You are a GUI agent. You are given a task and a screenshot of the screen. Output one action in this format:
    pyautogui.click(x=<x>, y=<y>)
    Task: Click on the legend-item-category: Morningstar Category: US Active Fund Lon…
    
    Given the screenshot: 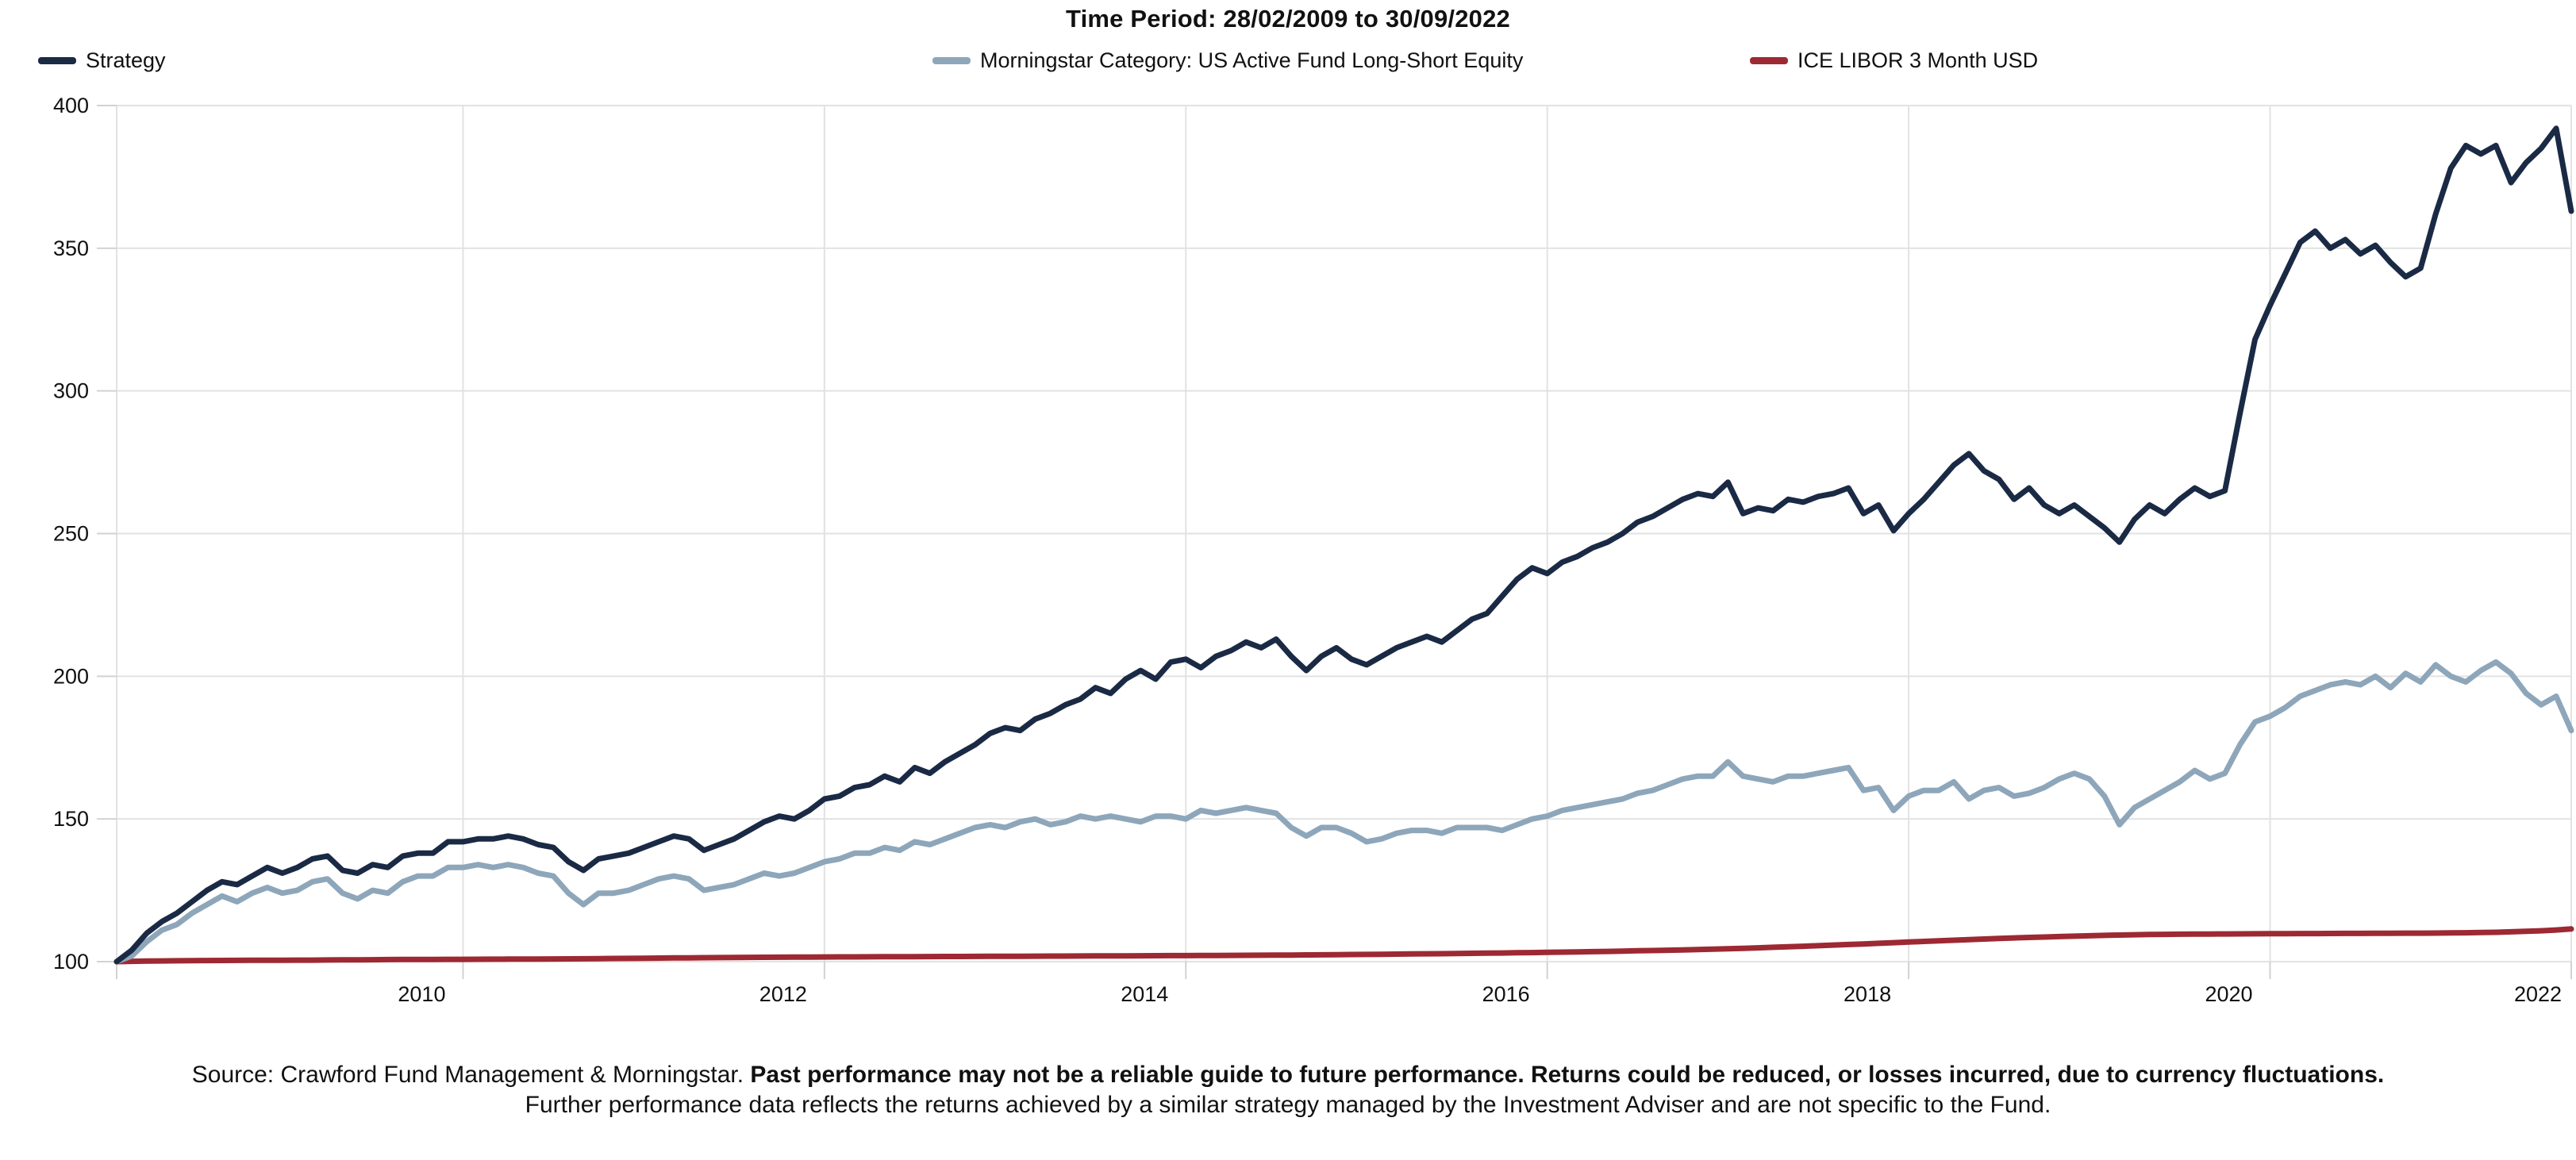 What is the action you would take?
    pyautogui.click(x=1227, y=60)
    